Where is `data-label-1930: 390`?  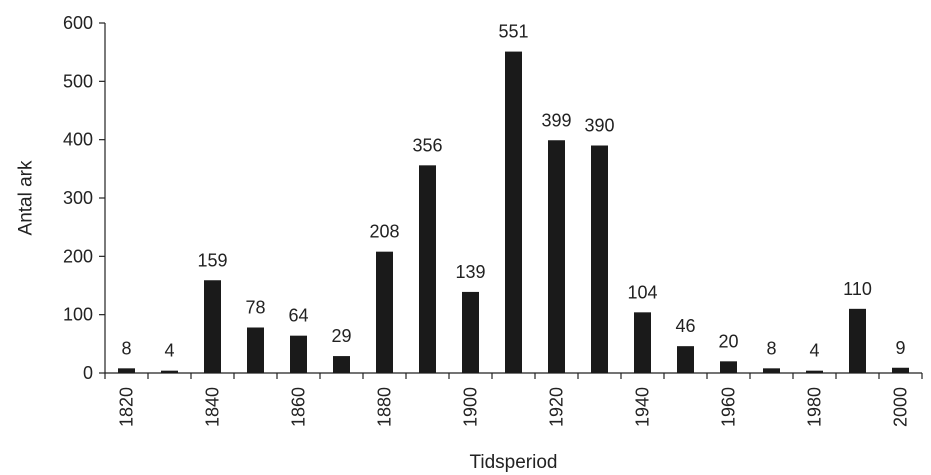 data-label-1930: 390 is located at coordinates (599, 126).